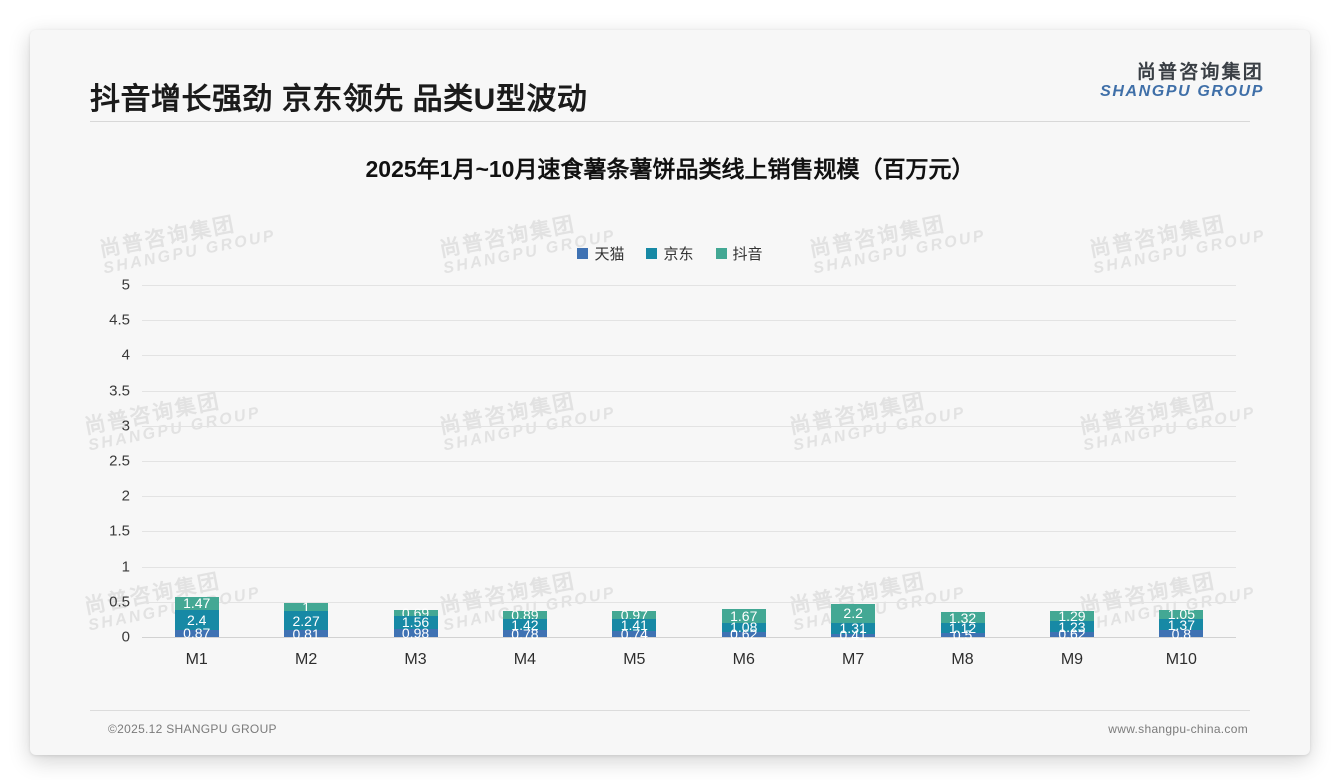 This screenshot has height=780, width=1340. I want to click on bar-value-label: 1.42, so click(525, 624).